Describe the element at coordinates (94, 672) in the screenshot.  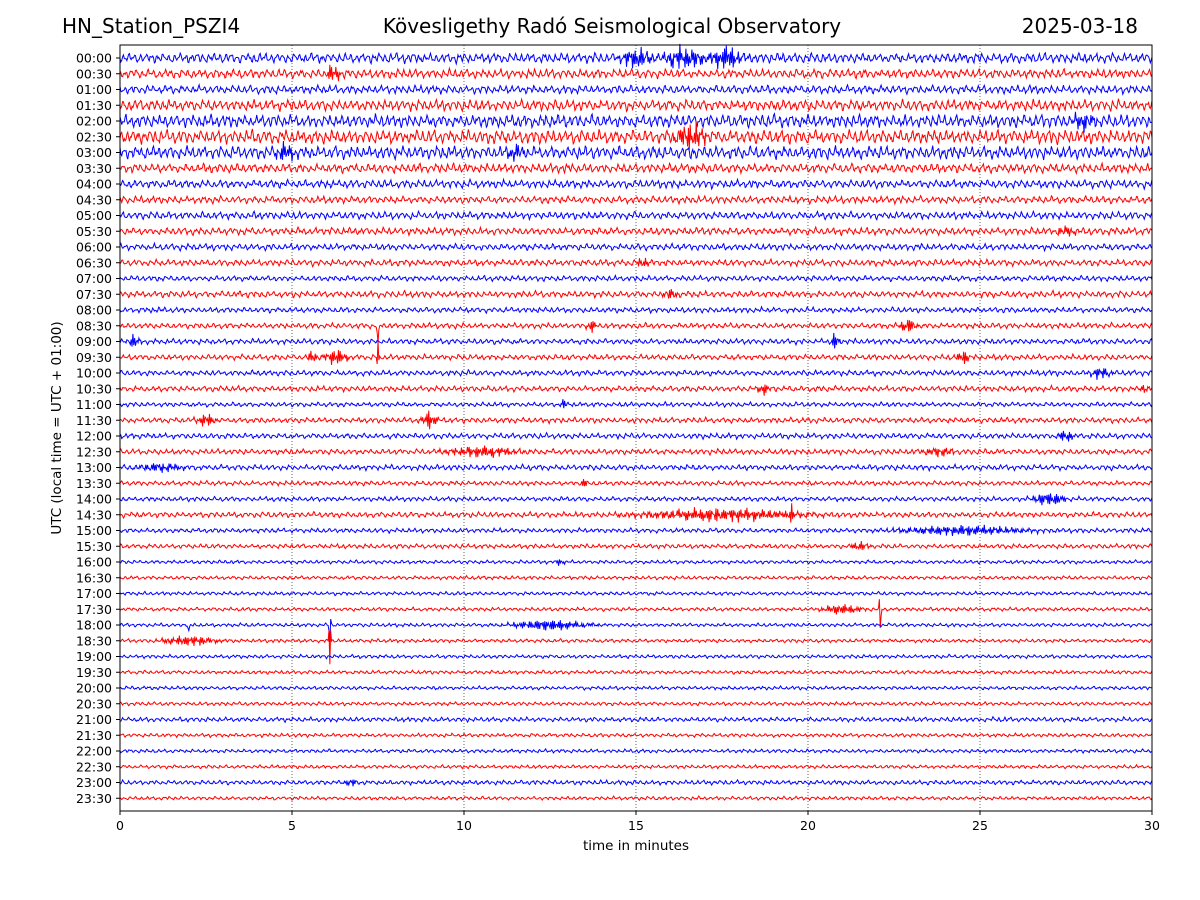
I see `row-time-label: 19:30` at that location.